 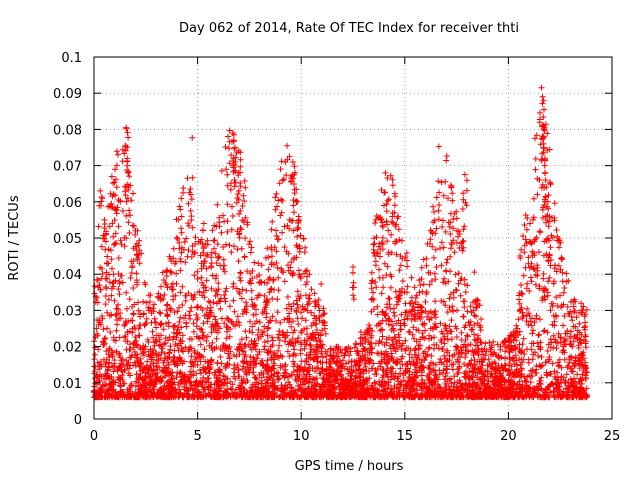 I want to click on y-tick-label: 0.07, so click(x=67, y=167).